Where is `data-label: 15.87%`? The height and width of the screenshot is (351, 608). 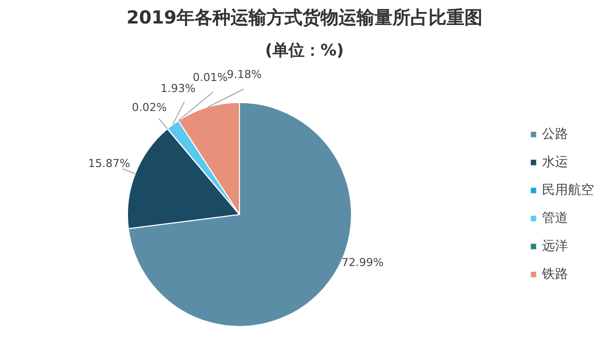
data-label: 15.87% is located at coordinates (109, 163).